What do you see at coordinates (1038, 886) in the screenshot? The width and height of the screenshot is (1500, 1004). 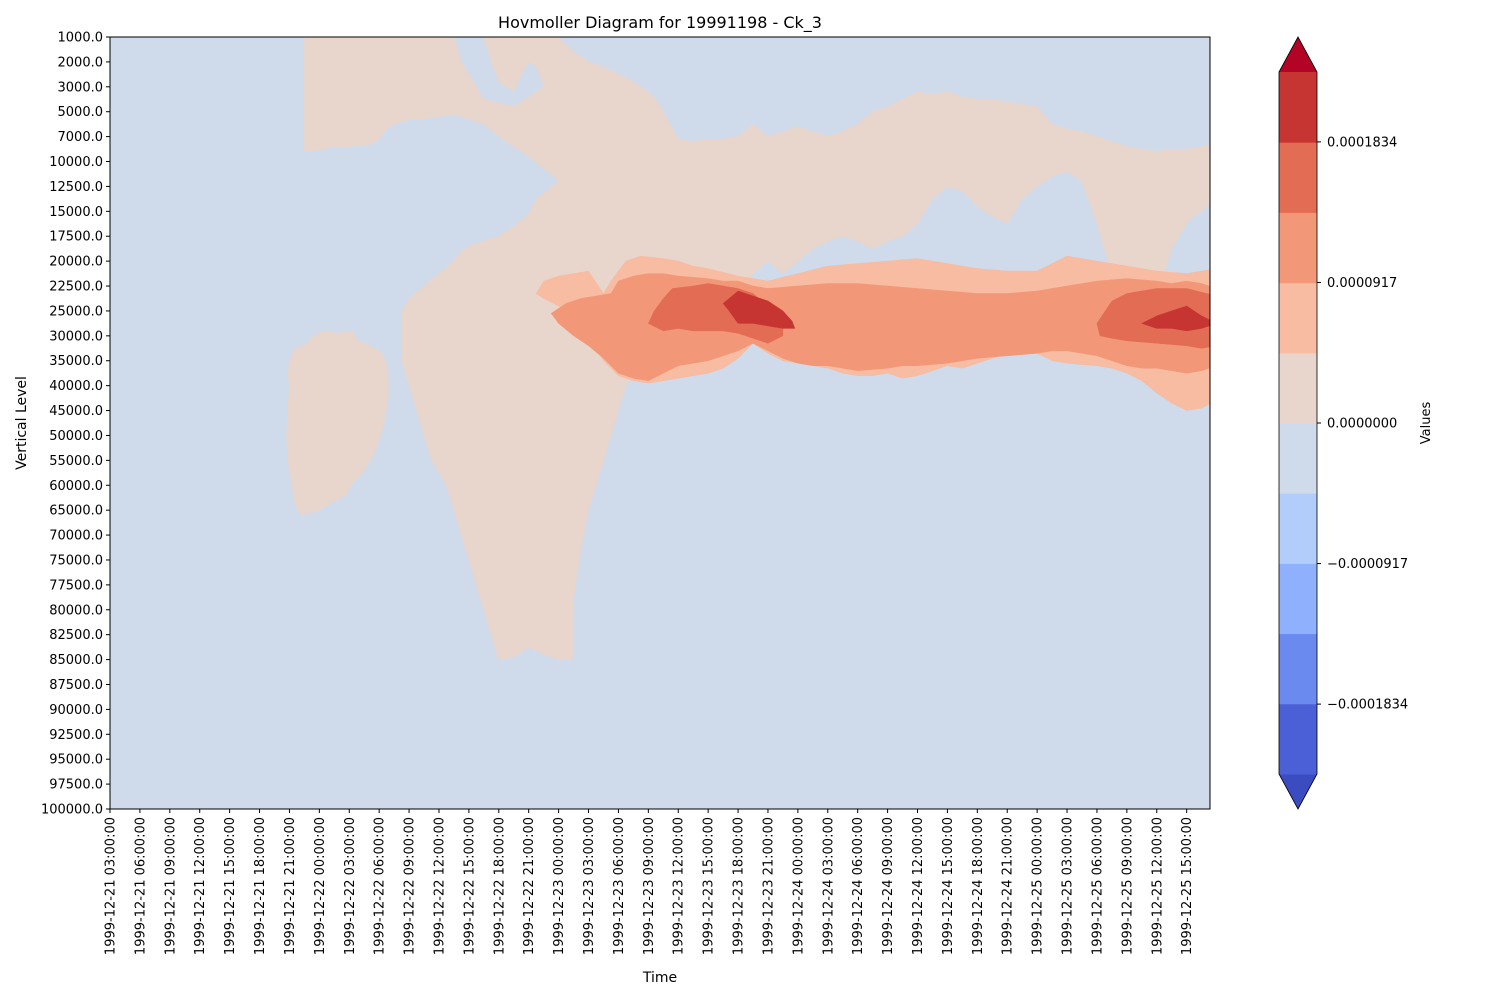 I see `x-tick-label: 1999-12-25 00:00:00` at bounding box center [1038, 886].